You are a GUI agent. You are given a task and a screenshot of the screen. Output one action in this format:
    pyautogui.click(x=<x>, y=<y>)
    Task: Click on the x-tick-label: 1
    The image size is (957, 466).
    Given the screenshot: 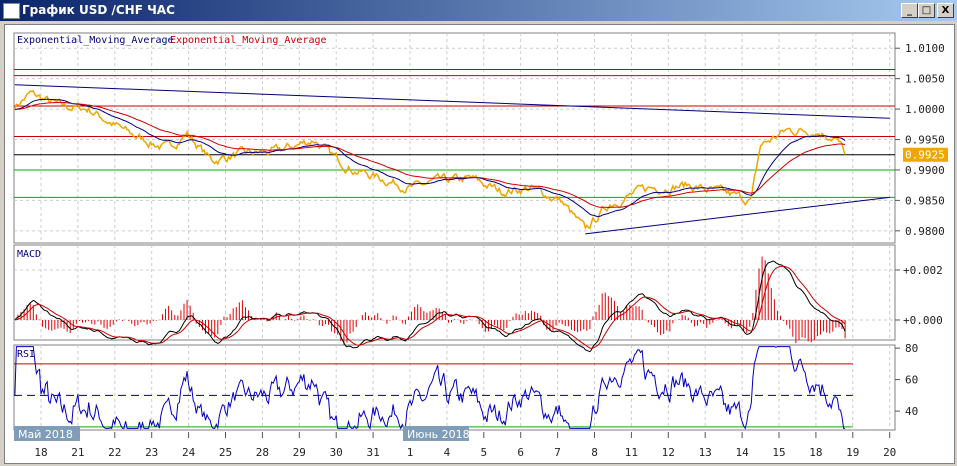 What is the action you would take?
    pyautogui.click(x=410, y=452)
    